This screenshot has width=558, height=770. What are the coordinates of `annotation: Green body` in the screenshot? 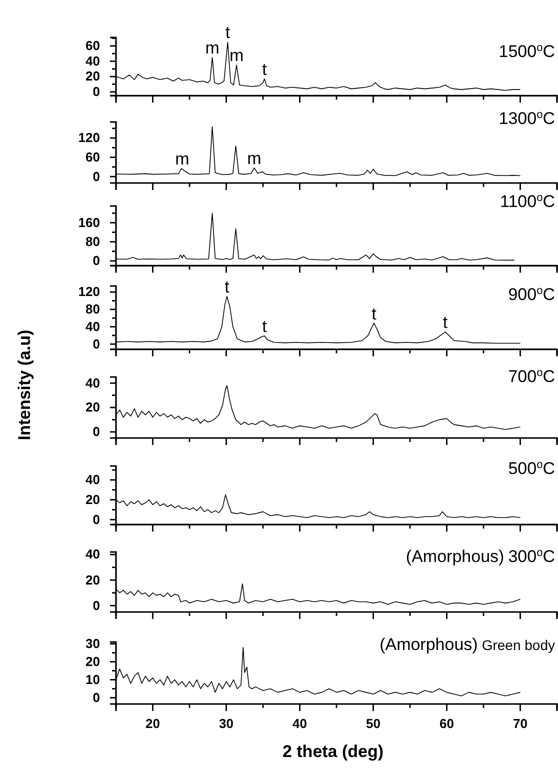 It's located at (518, 645).